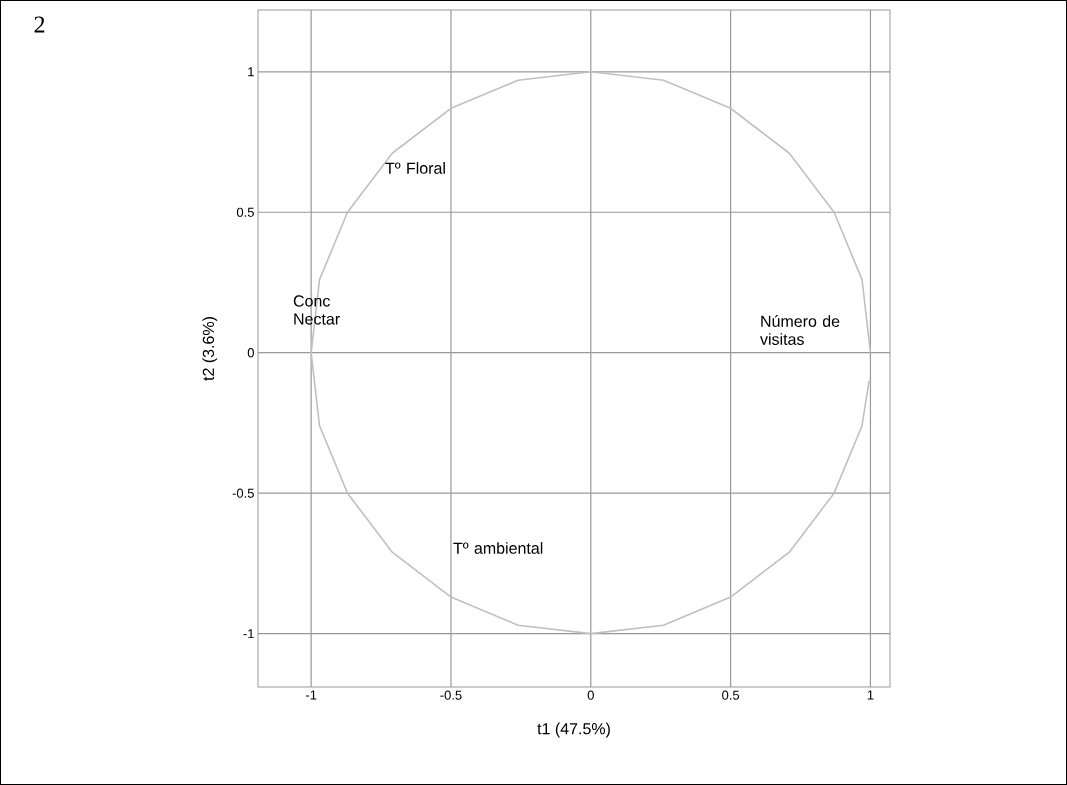  Describe the element at coordinates (590, 695) in the screenshot. I see `x-tick-label: 0` at that location.